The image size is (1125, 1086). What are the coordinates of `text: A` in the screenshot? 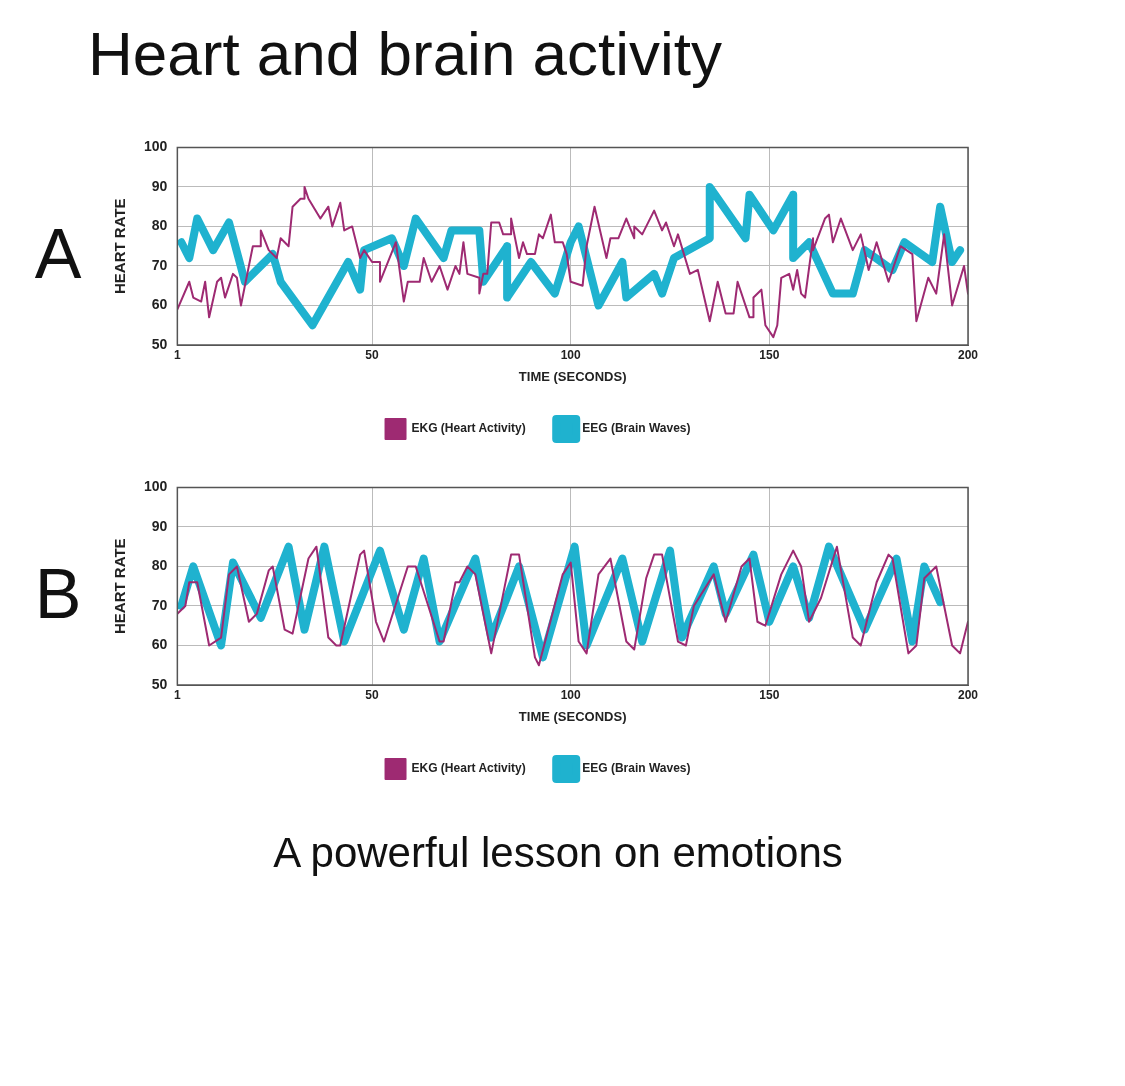 It's located at (58, 254).